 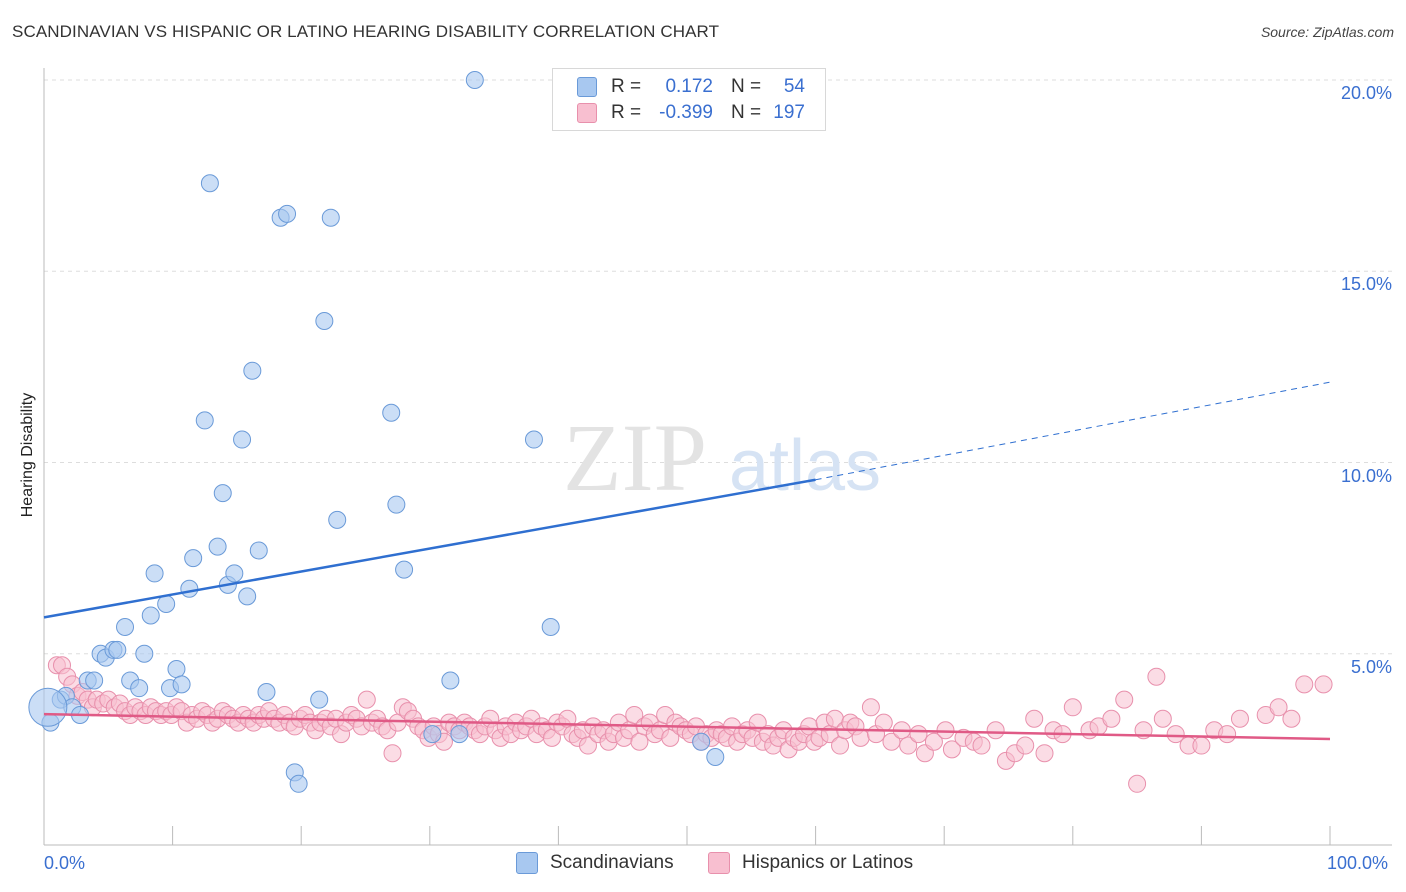 I want to click on hispanic-trend-line, so click(x=687, y=726).